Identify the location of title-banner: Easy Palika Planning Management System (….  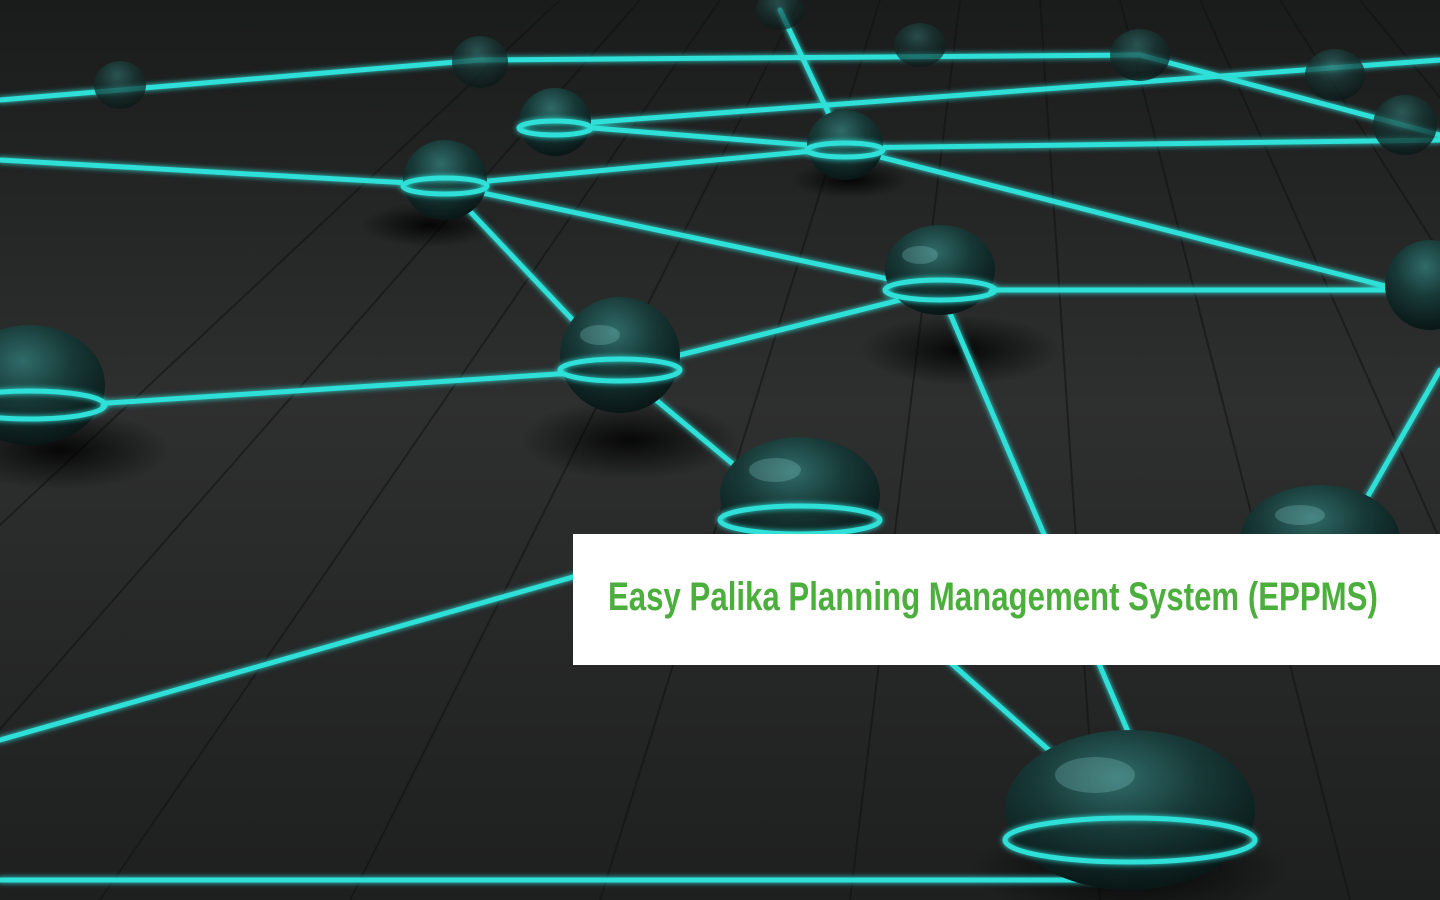
(1006, 599).